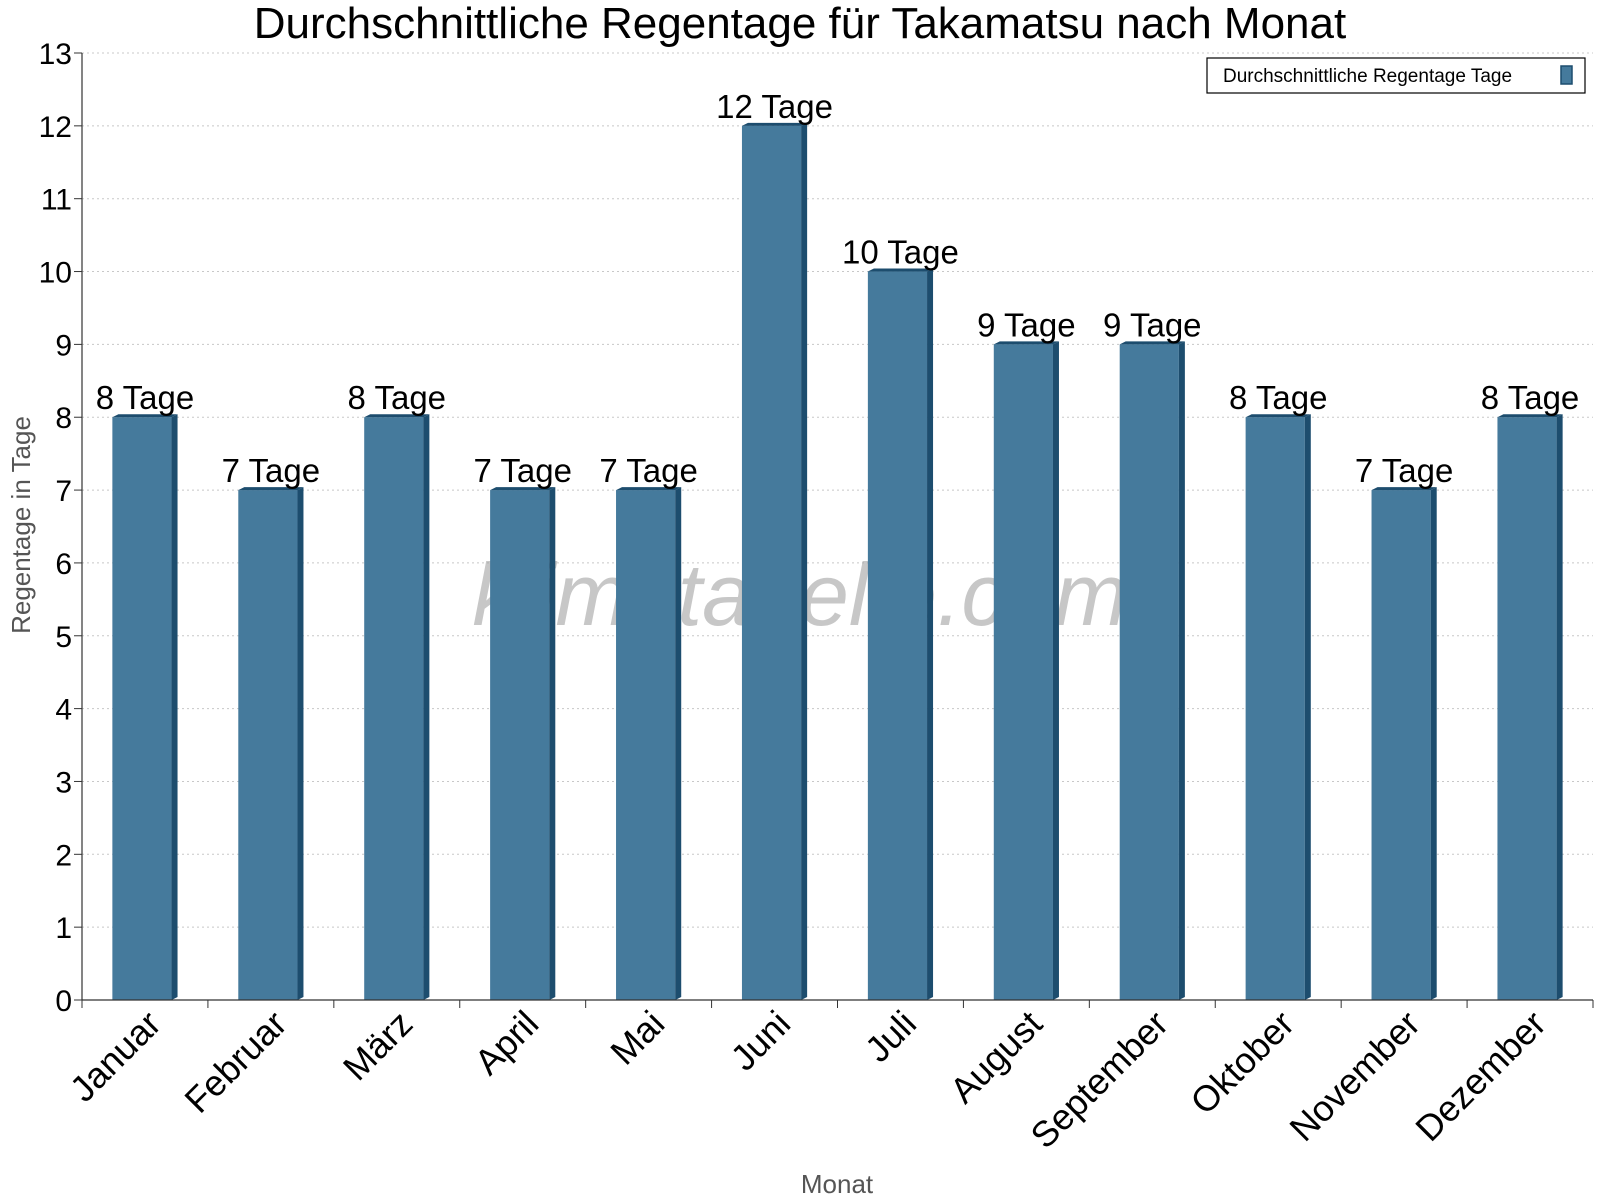 This screenshot has width=1600, height=1200. I want to click on y-tick-label: 4, so click(63, 710).